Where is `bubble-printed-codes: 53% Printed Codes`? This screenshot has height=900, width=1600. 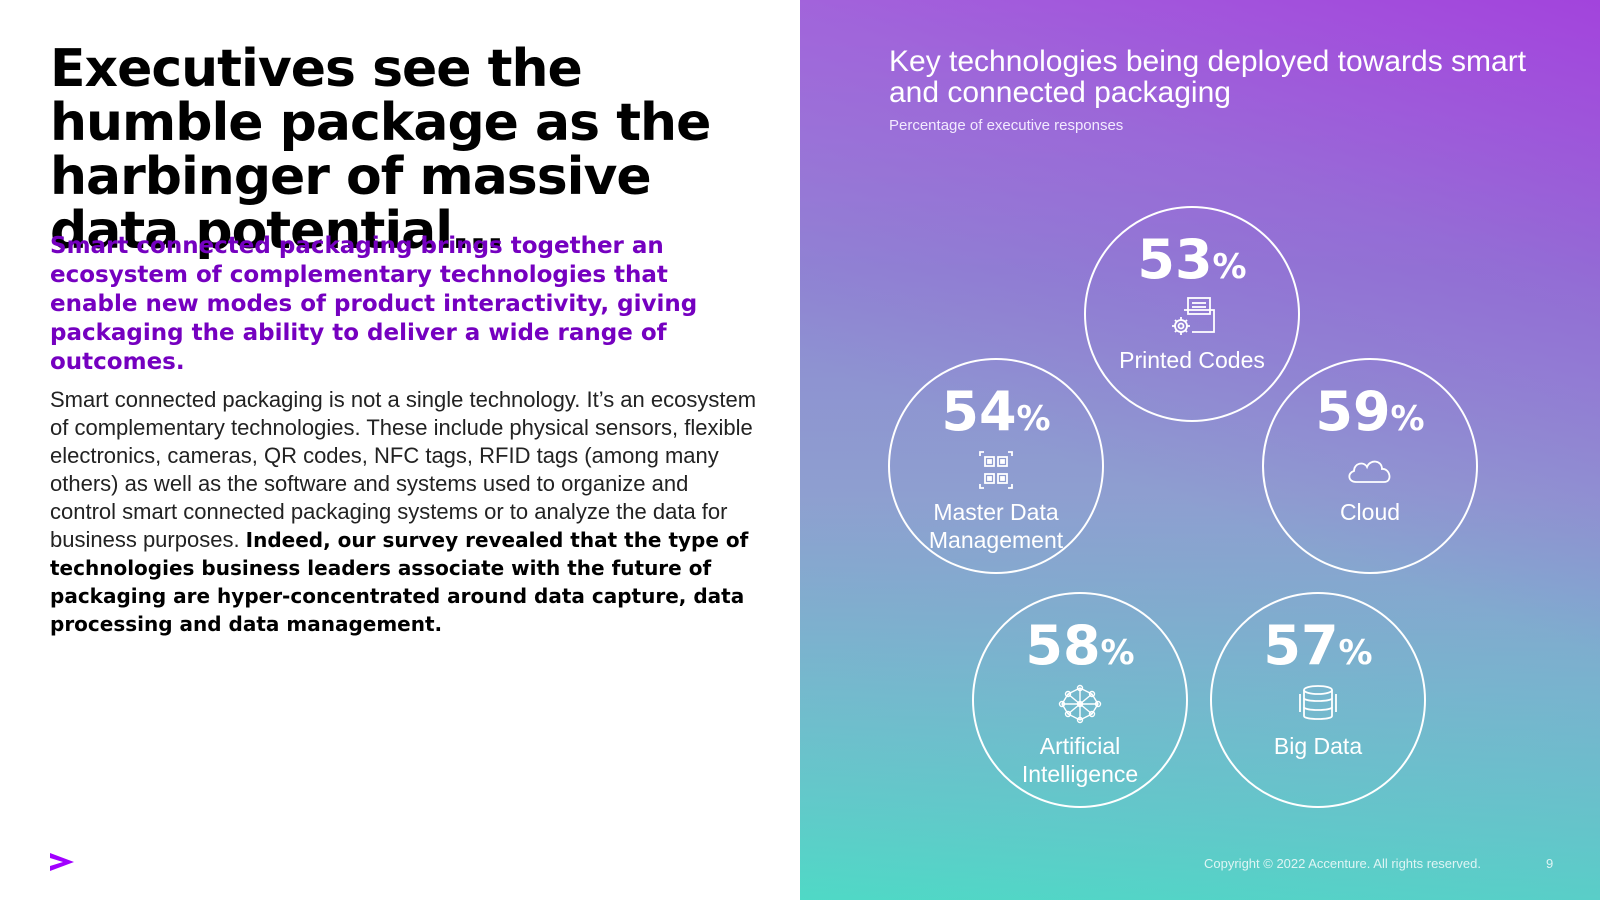 bubble-printed-codes: 53% Printed Codes is located at coordinates (1192, 314).